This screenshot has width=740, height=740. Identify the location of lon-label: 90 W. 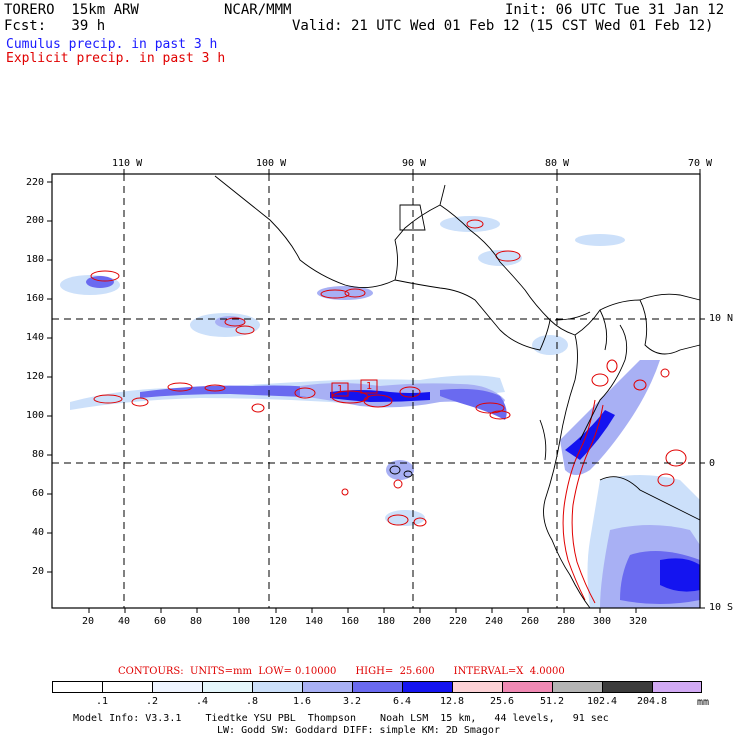
(414, 163).